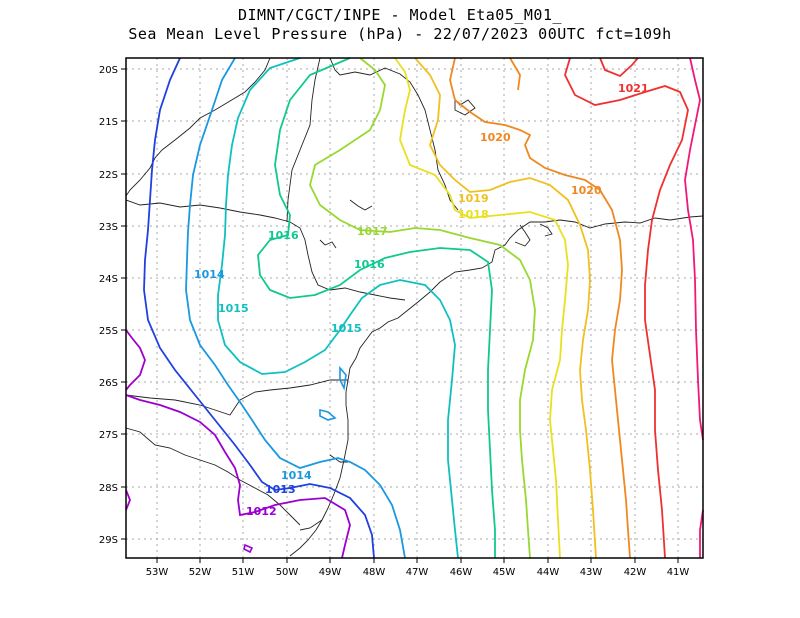  I want to click on map-title-line-1: DIMNT/CGCT/INPE - Model Eta05_M01_, so click(400, 15).